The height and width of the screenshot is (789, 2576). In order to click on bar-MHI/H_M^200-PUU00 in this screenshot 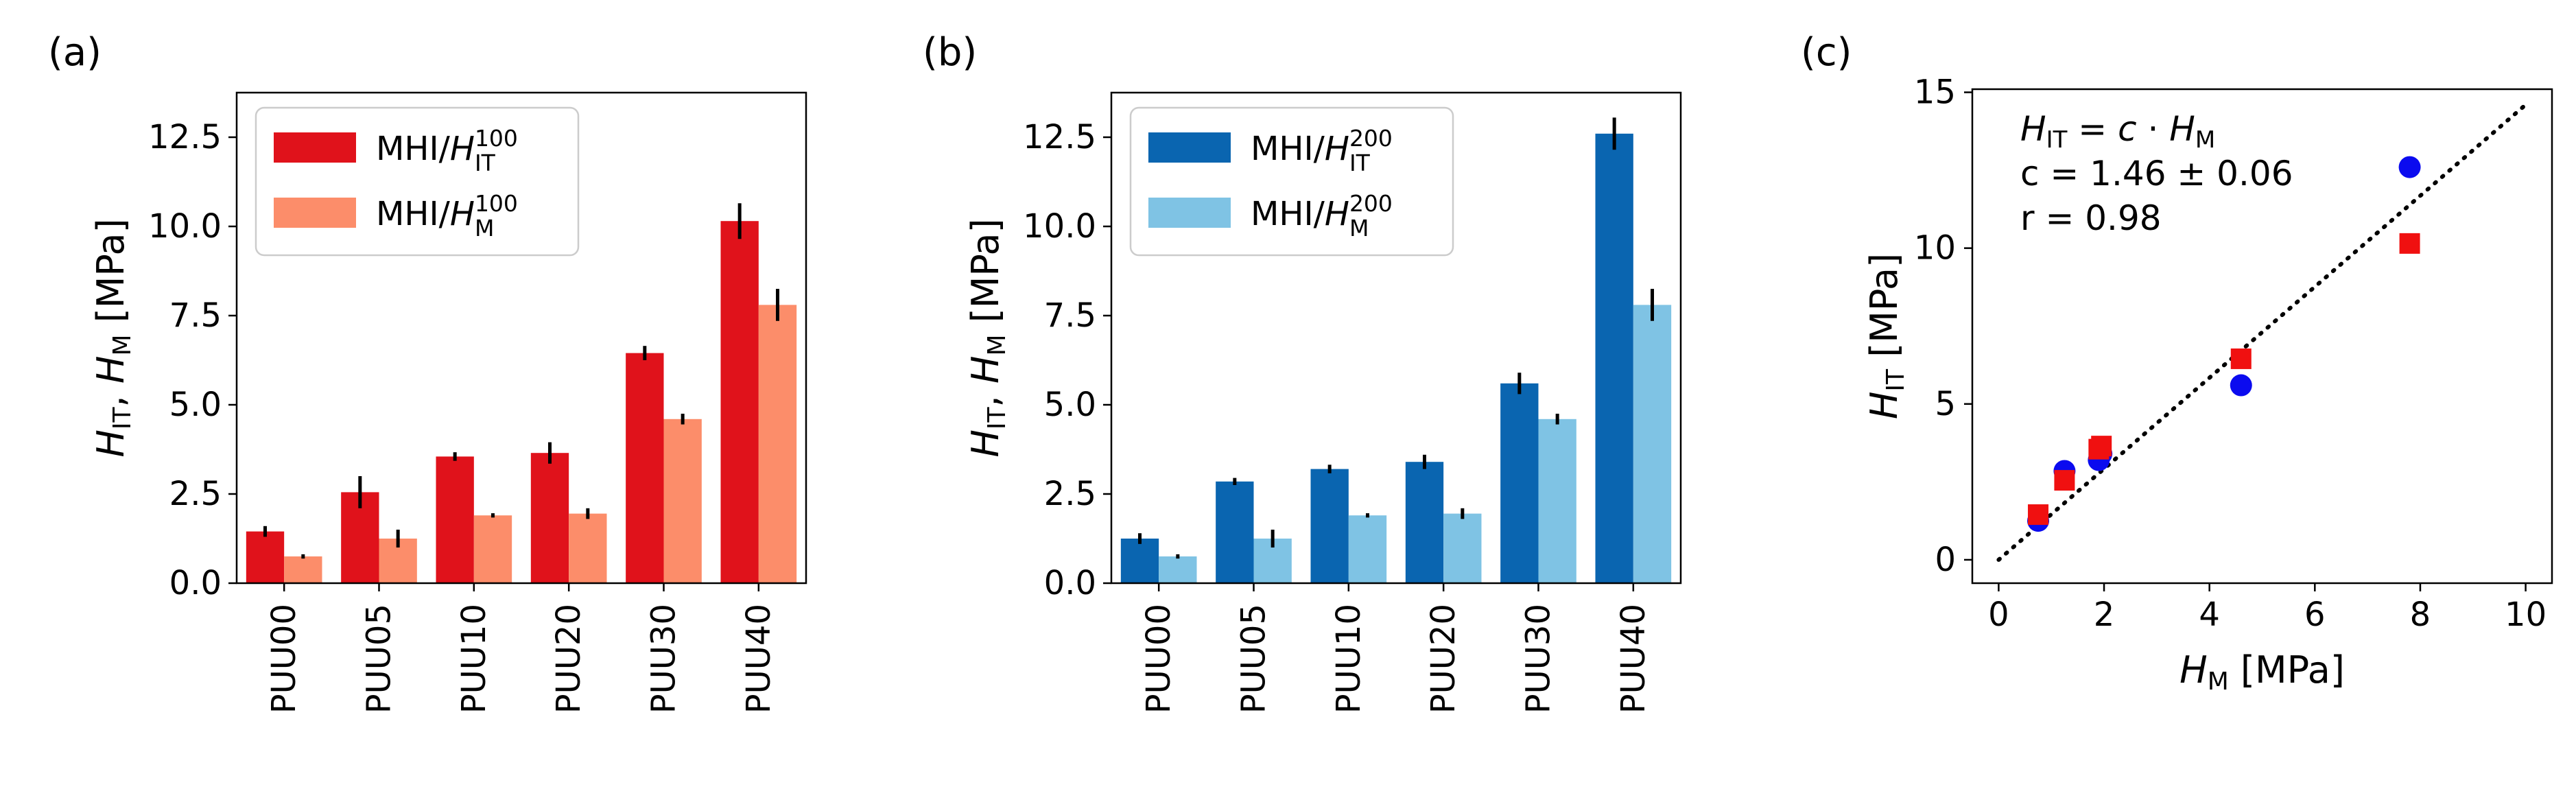, I will do `click(1178, 569)`.